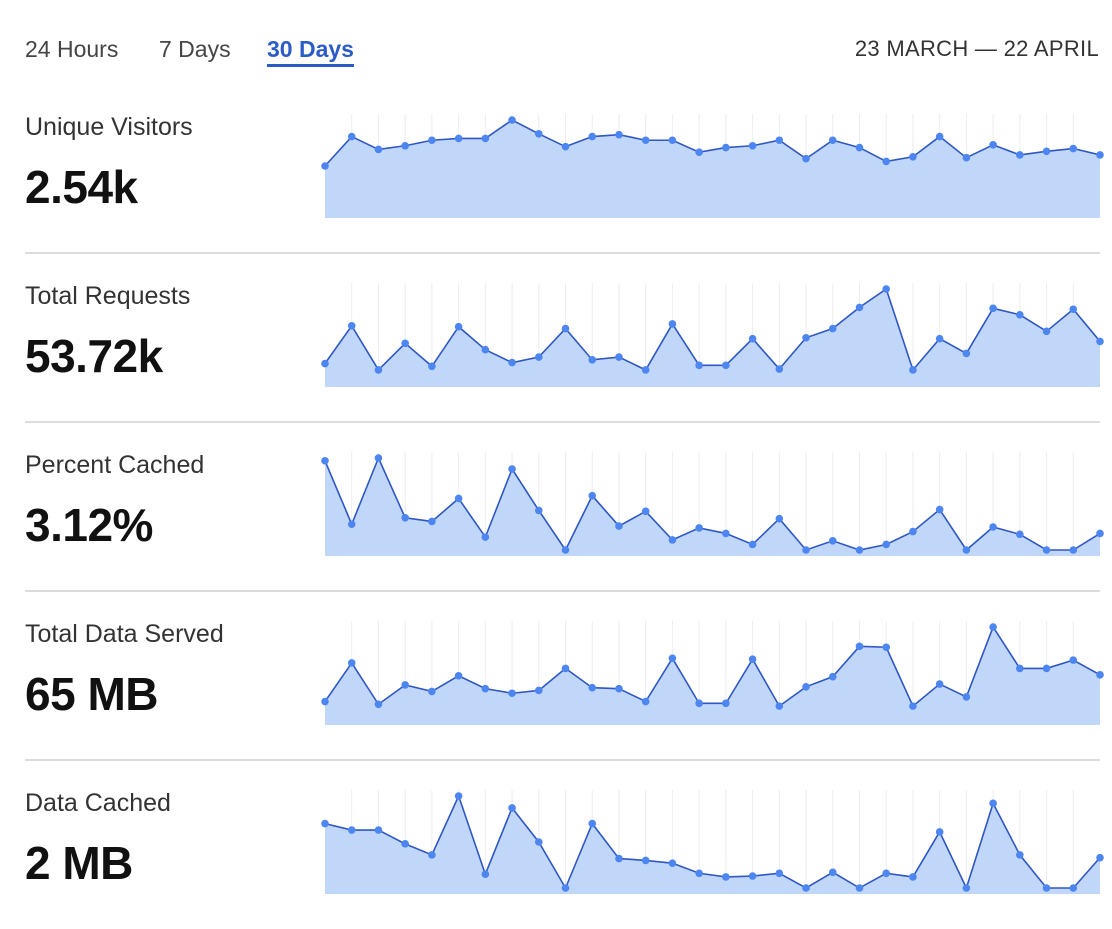  I want to click on metric-value: 2.54k, so click(81, 187).